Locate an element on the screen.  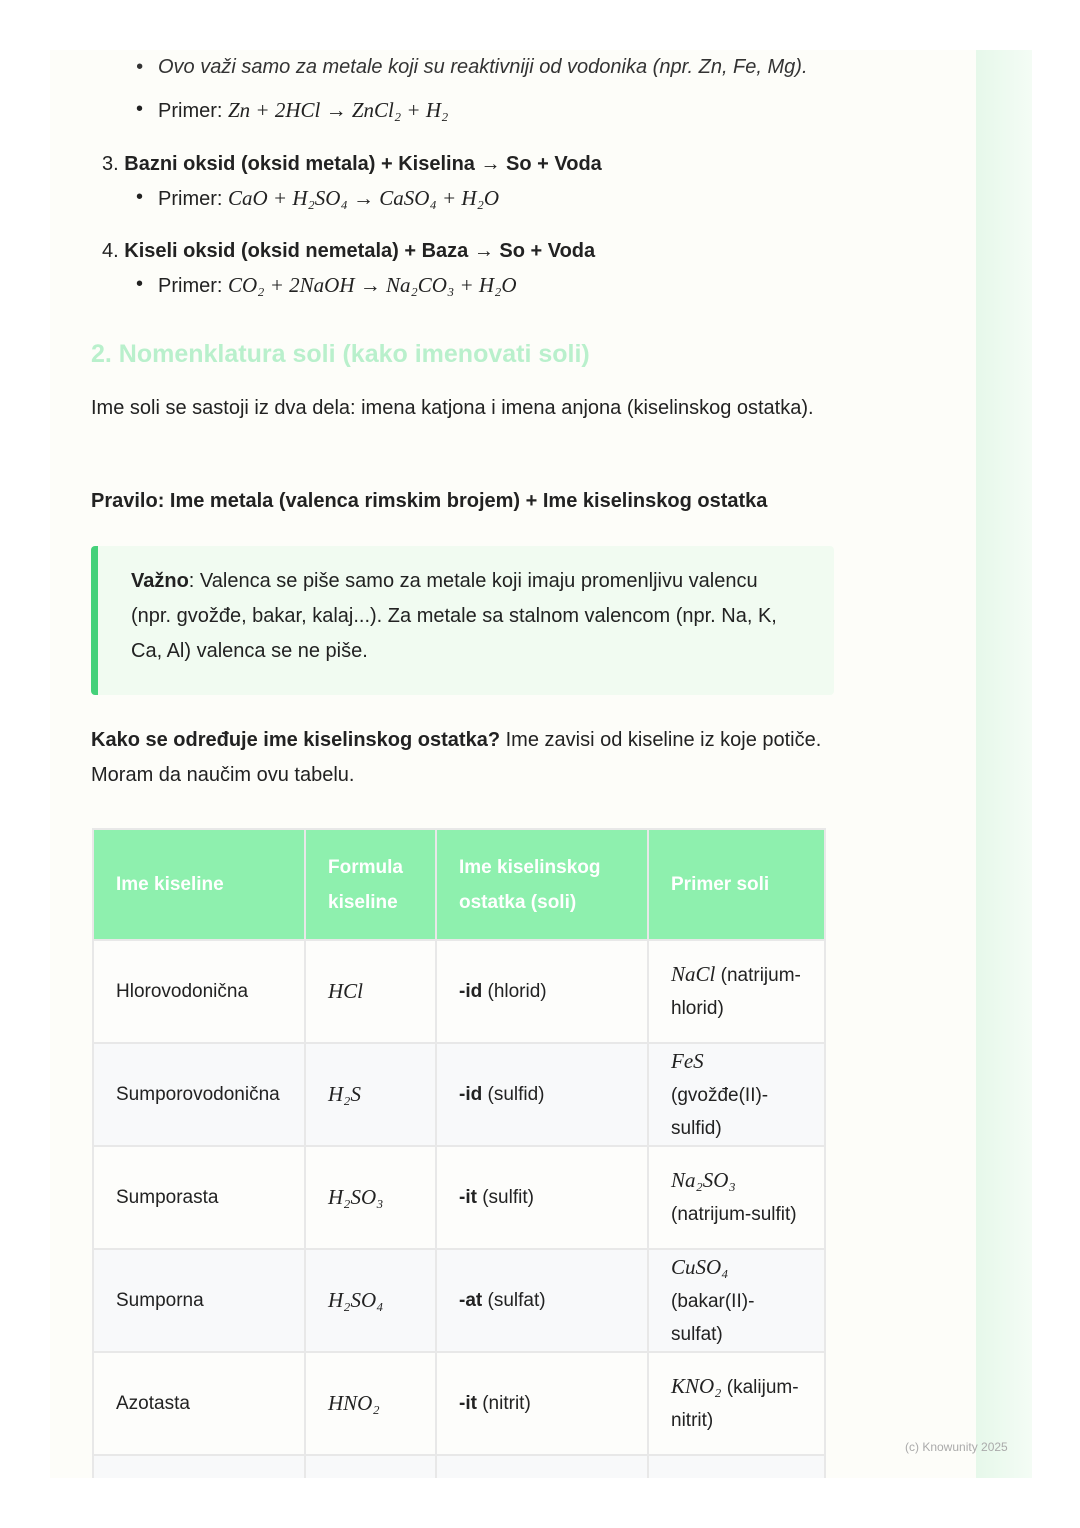
salt-example: NaCl (natrijum-hlorid) is located at coordinates (736, 991).